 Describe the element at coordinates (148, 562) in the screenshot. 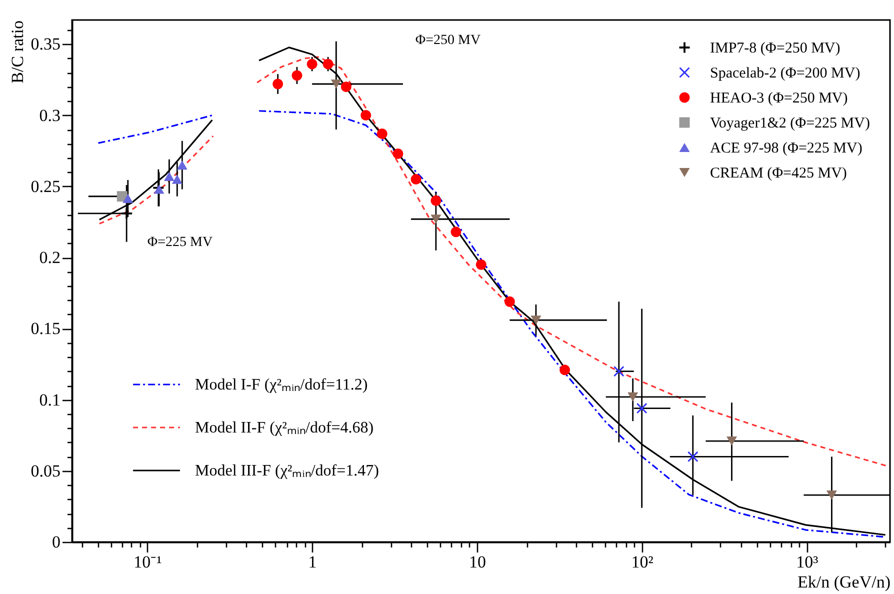

I see `x-tick-label: 10⁻¹` at that location.